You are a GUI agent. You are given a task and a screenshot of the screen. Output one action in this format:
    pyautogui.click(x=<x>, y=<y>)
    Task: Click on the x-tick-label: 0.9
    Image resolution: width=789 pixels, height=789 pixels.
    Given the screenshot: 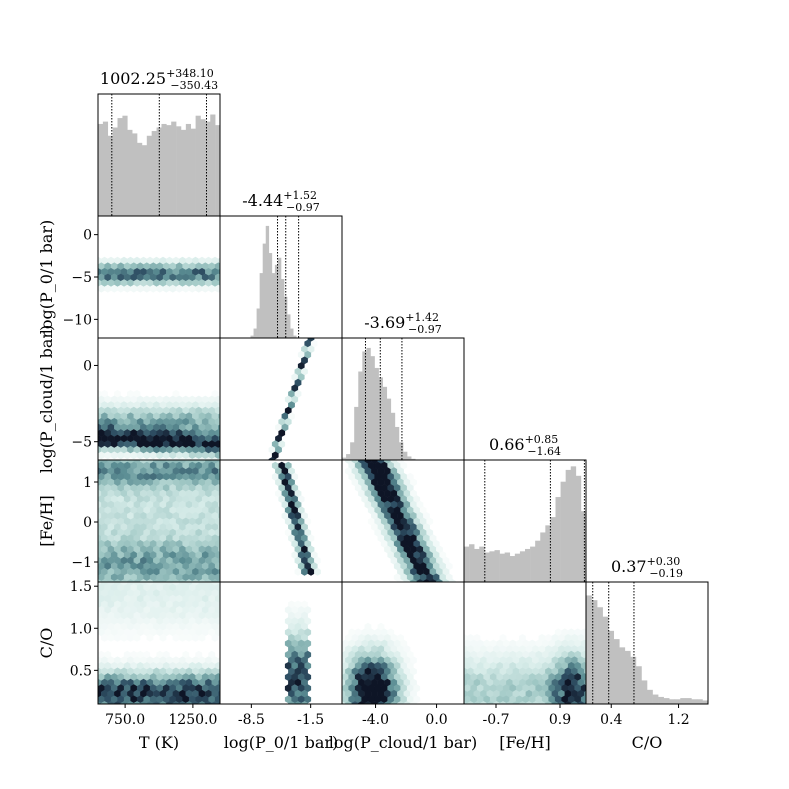 What is the action you would take?
    pyautogui.click(x=560, y=720)
    